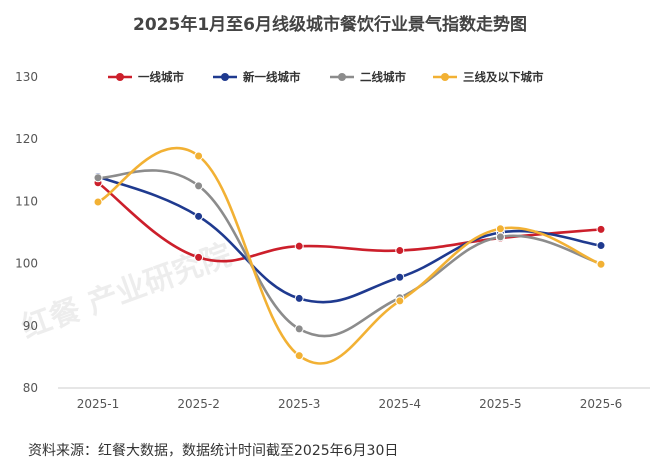  What do you see at coordinates (161, 77) in the screenshot?
I see `legend-label: 一线城市` at bounding box center [161, 77].